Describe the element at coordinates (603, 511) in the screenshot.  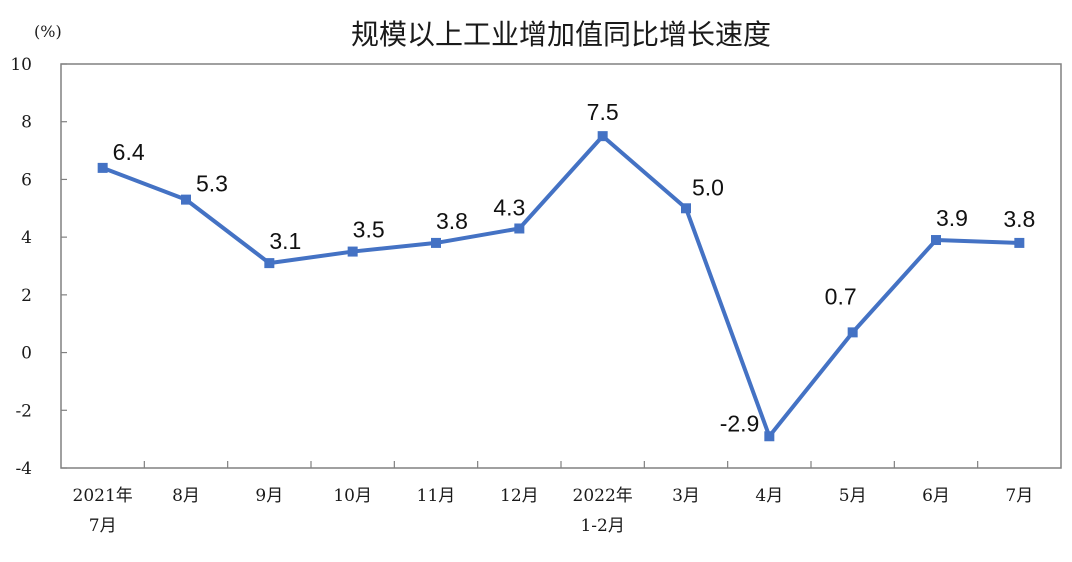
I see `x-tick-label: 2022年 1-2月` at that location.